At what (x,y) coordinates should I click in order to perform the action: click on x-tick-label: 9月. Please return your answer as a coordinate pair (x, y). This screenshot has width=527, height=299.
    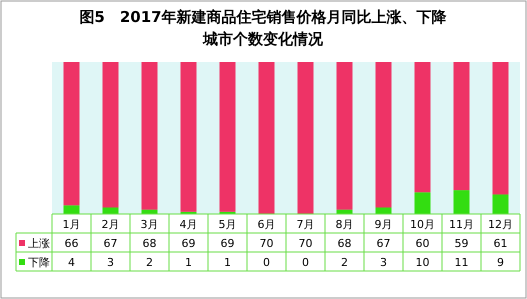
    Looking at the image, I should click on (383, 224).